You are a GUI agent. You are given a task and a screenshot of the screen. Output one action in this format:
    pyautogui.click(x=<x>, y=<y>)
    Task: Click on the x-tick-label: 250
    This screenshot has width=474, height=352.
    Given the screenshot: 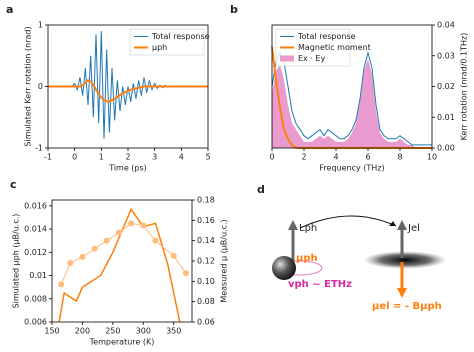 What is the action you would take?
    pyautogui.click(x=112, y=331)
    